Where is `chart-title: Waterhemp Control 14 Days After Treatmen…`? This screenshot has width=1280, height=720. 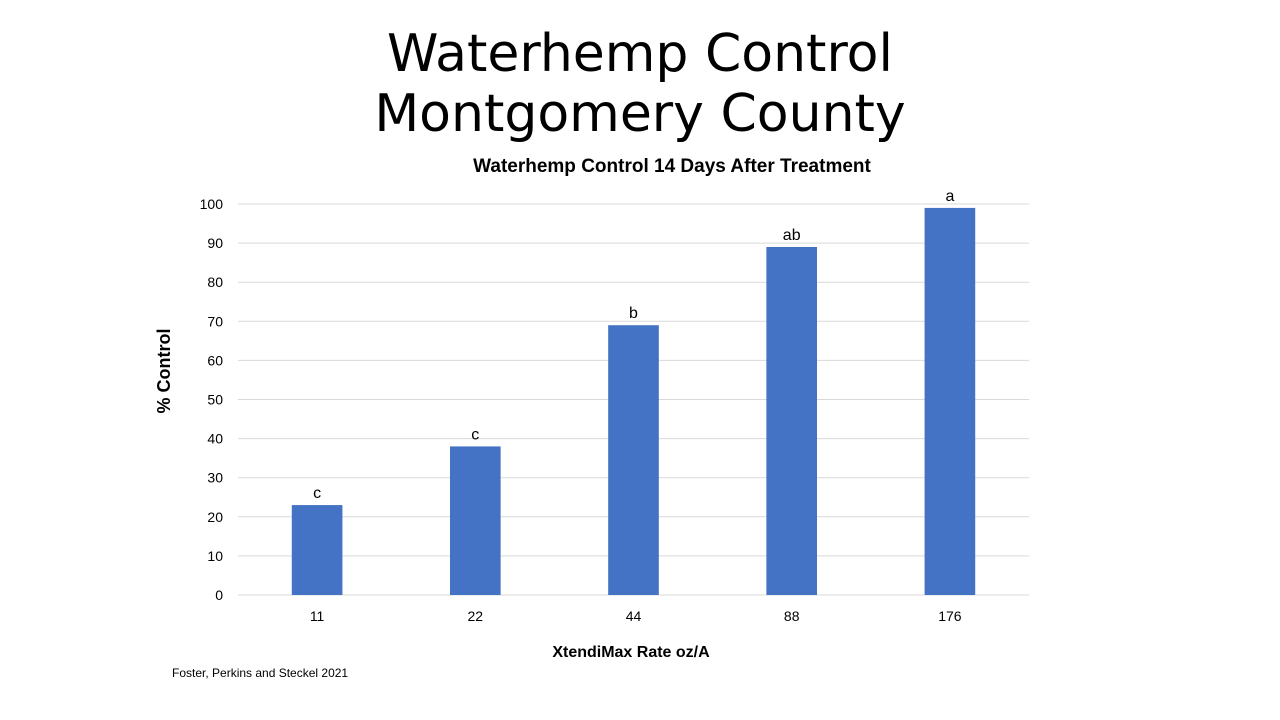
chart-title: Waterhemp Control 14 Days After Treatmen… is located at coordinates (672, 166).